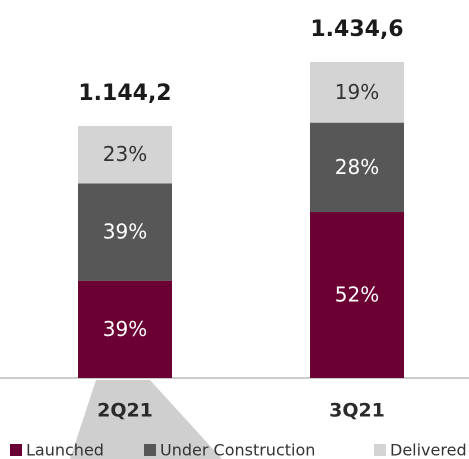  I want to click on segment-label: 28%, so click(357, 167).